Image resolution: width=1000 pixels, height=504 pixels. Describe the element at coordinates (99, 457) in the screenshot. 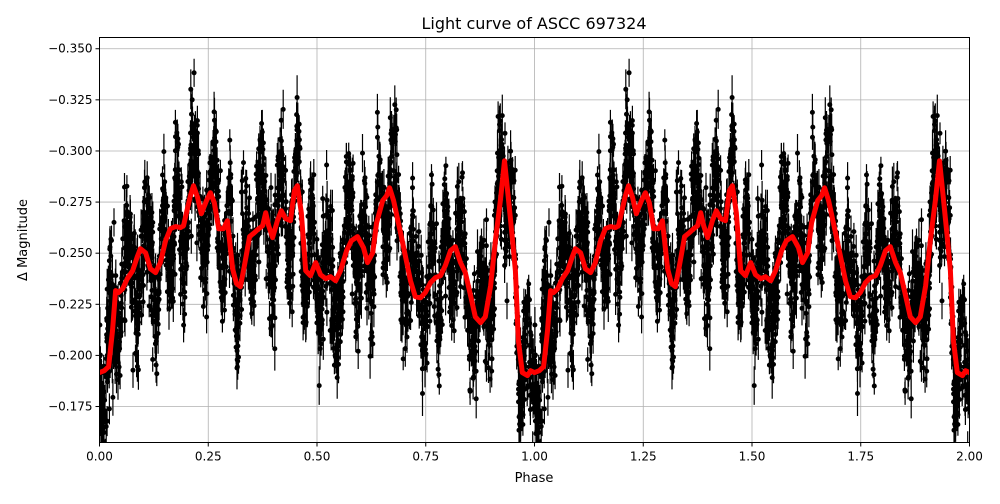

I see `x-tick-label: 0.00` at that location.